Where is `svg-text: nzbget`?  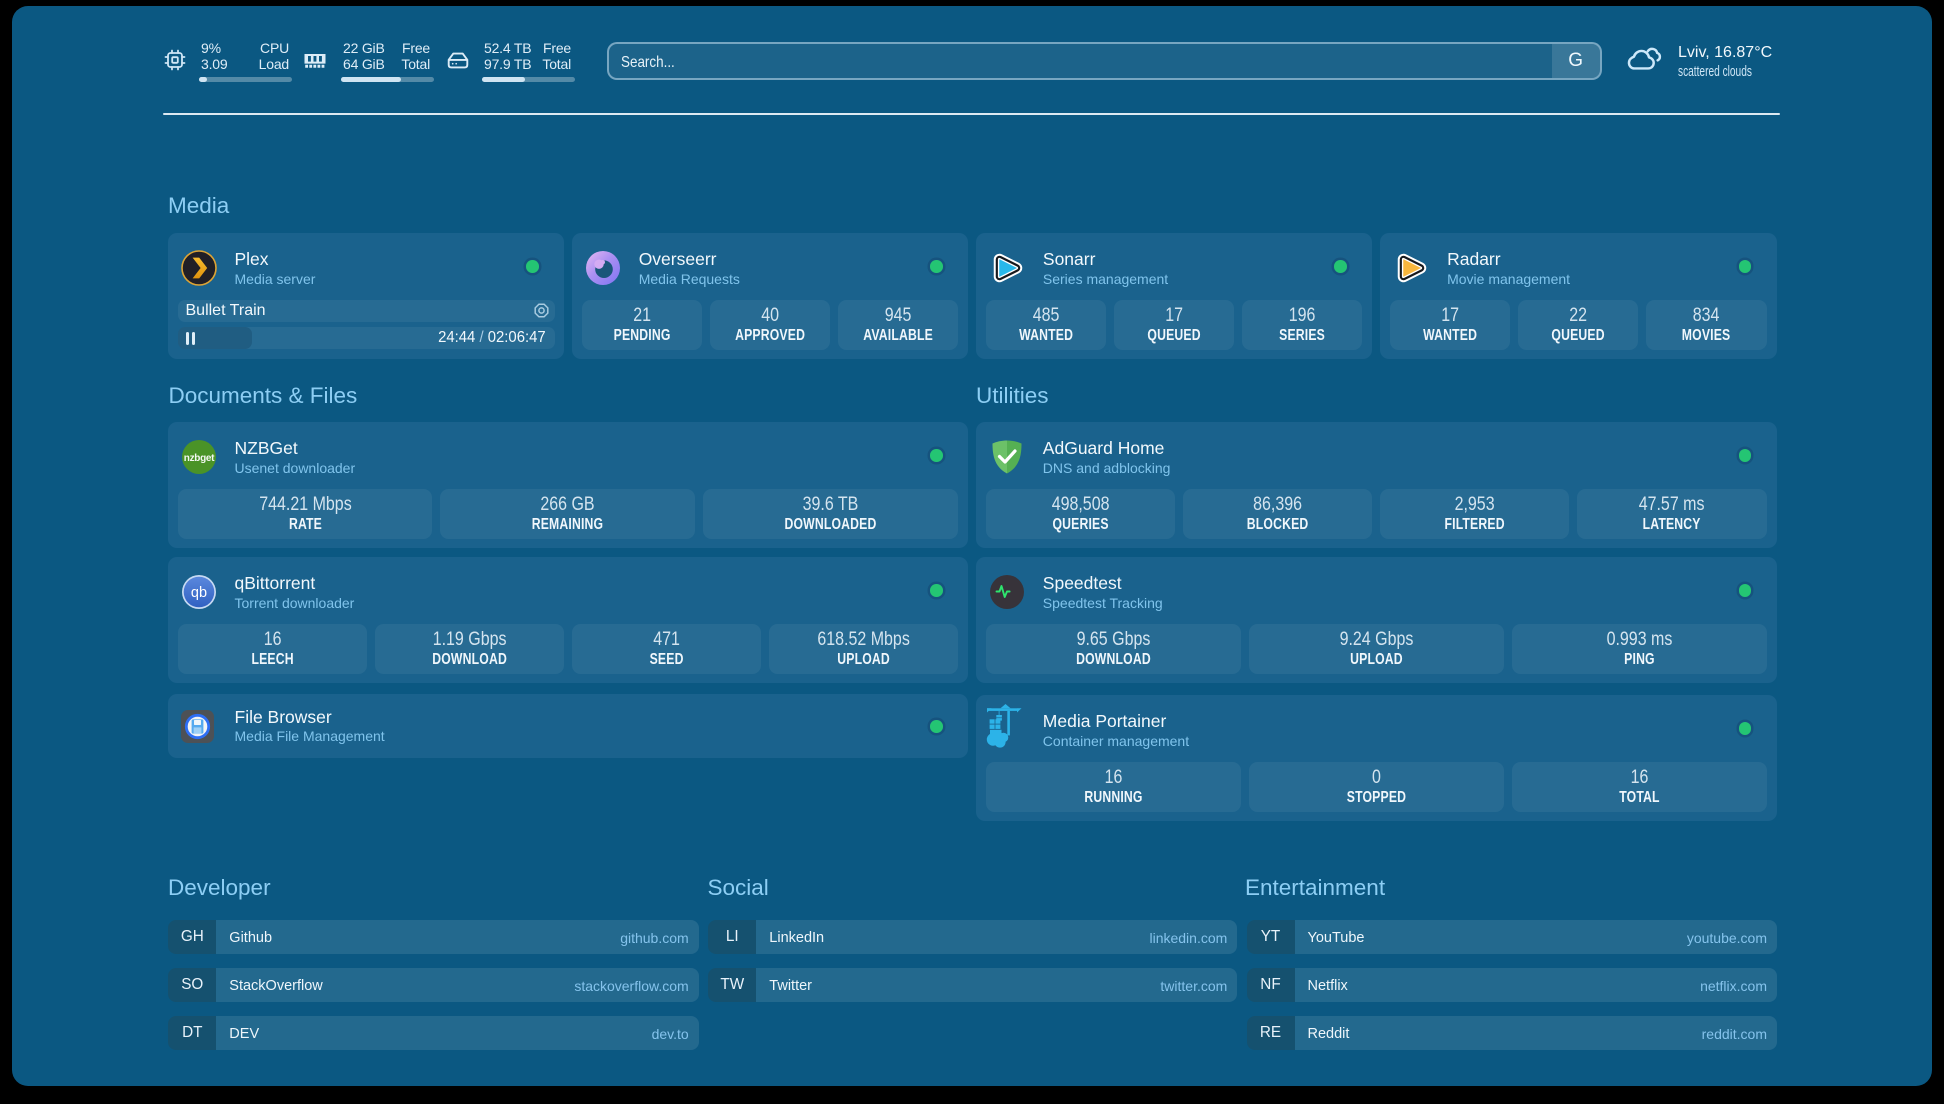 svg-text: nzbget is located at coordinates (198, 457).